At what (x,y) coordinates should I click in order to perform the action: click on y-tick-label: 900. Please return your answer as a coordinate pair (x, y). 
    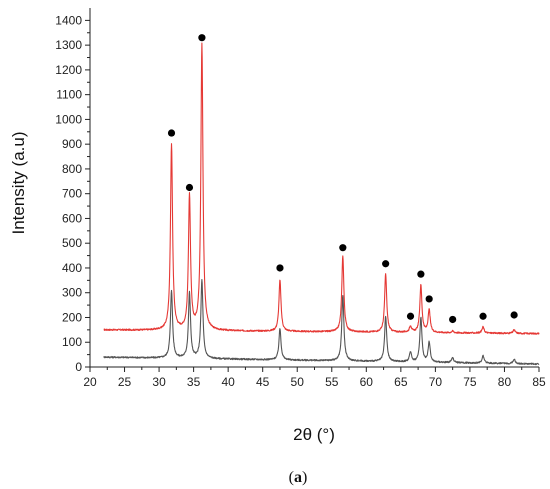
    Looking at the image, I should click on (72, 144).